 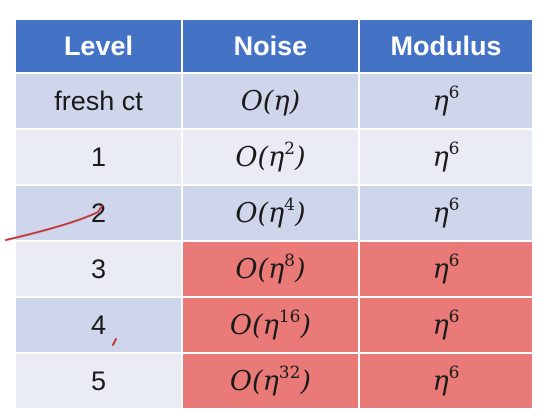 What do you see at coordinates (98, 381) in the screenshot?
I see `level-cell: 5` at bounding box center [98, 381].